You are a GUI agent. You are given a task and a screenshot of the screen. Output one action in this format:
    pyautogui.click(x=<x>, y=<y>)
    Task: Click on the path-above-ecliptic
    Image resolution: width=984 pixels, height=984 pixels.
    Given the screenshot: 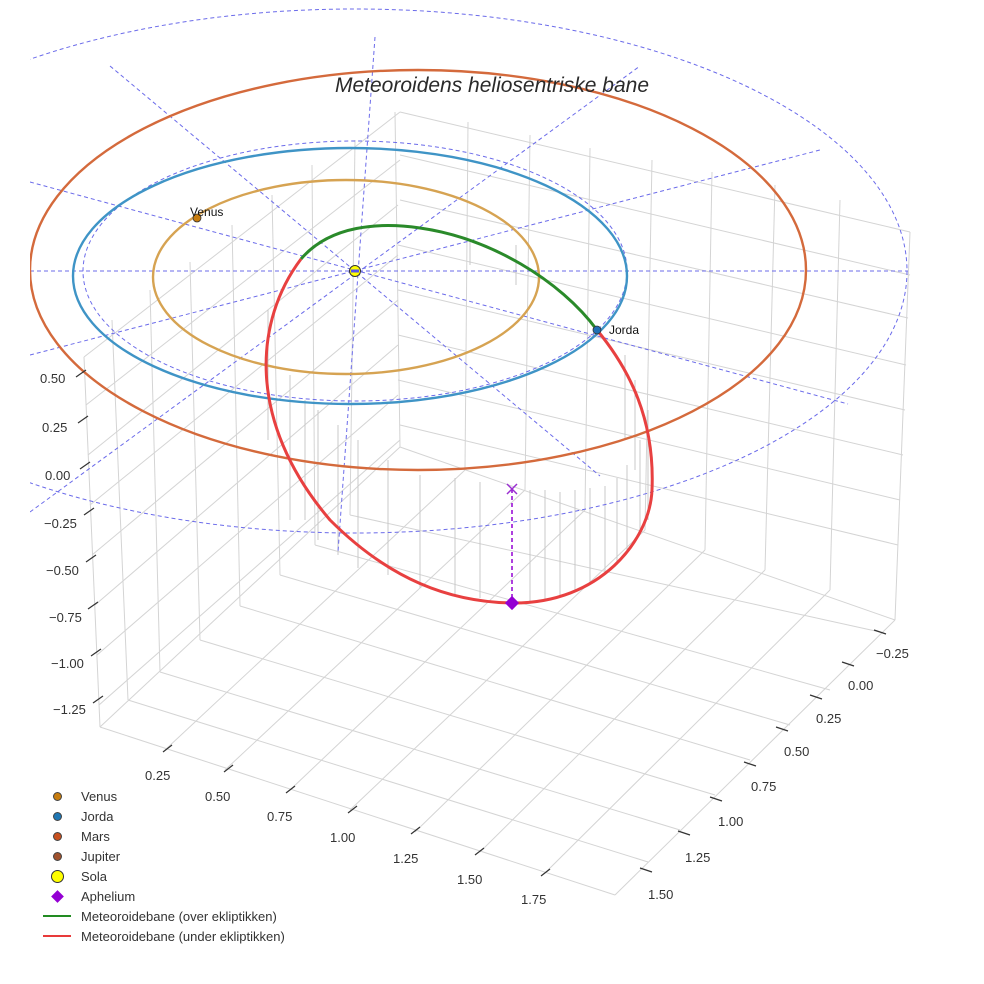 What is the action you would take?
    pyautogui.click(x=449, y=277)
    